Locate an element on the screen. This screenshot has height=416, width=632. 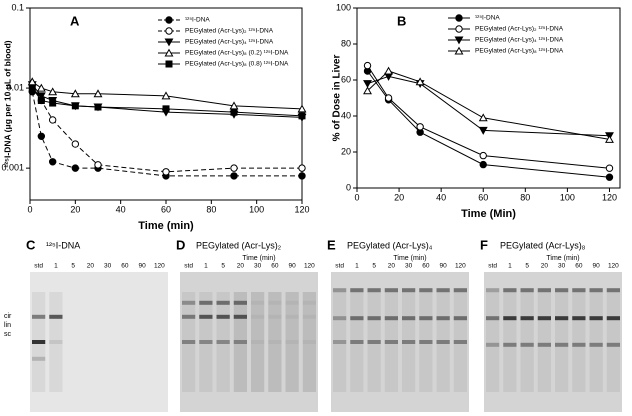
legend-label: PEGylated (Acr-Lys)₈ ¹²⁵I-DNA is located at coordinates (519, 51).